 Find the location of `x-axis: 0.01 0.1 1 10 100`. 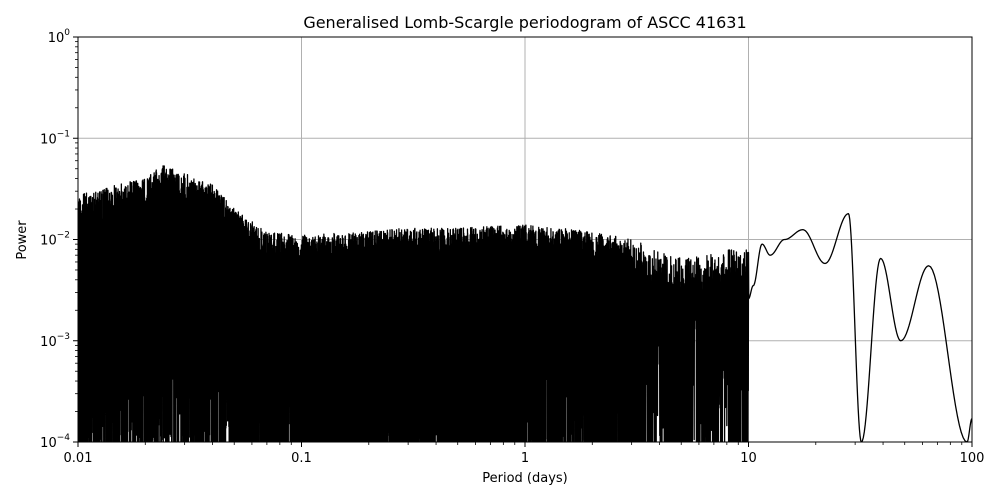

x-axis: 0.01 0.1 1 10 100 is located at coordinates (524, 454).